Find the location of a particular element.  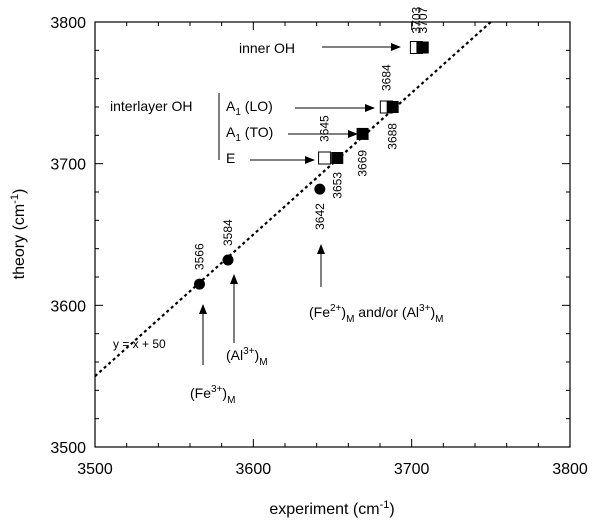

point-value-label: 3566 is located at coordinates (200, 256).